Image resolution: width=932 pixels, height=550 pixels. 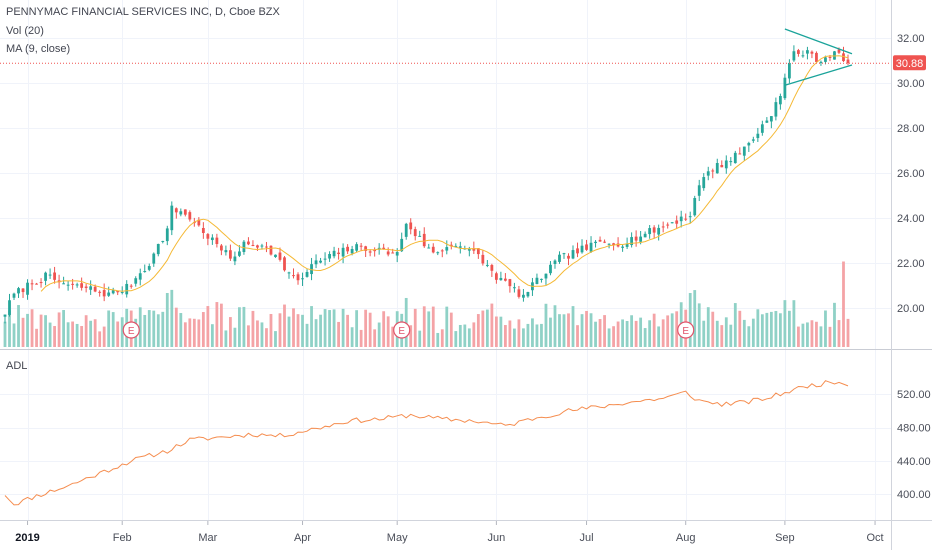 What do you see at coordinates (449, 532) in the screenshot?
I see `time-axis: 2019 Feb Mar Apr May Jun Jul Aug Sep Oct` at bounding box center [449, 532].